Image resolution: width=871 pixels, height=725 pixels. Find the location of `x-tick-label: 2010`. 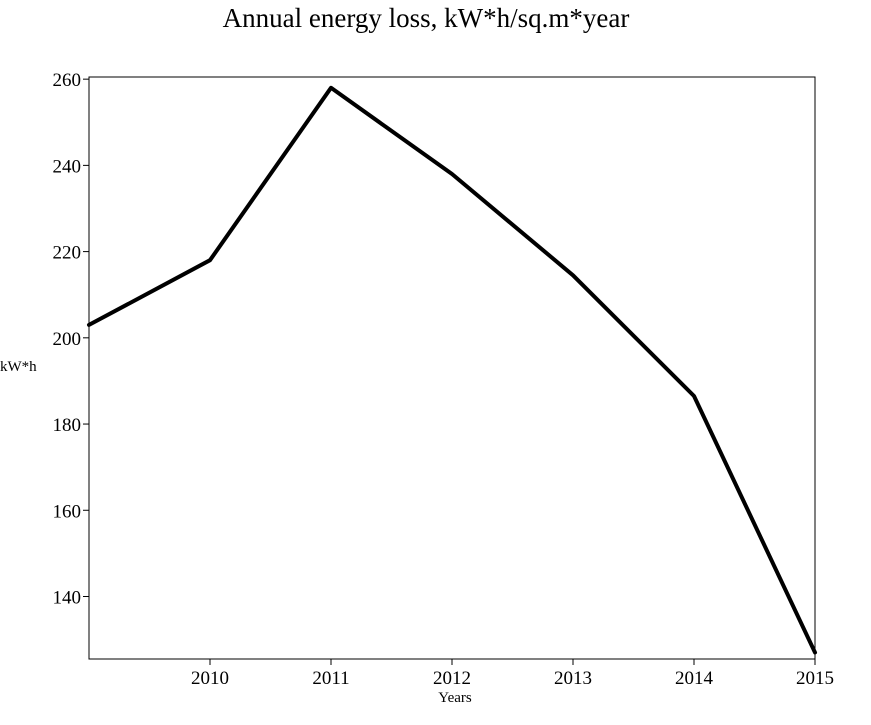

x-tick-label: 2010 is located at coordinates (210, 678).